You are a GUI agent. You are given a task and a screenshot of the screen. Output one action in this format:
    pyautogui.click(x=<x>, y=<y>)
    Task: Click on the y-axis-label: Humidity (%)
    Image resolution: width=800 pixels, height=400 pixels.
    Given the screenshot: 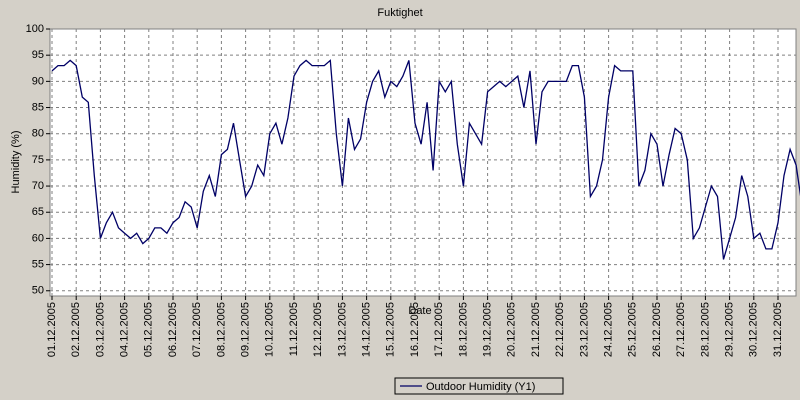 What is the action you would take?
    pyautogui.click(x=16, y=162)
    